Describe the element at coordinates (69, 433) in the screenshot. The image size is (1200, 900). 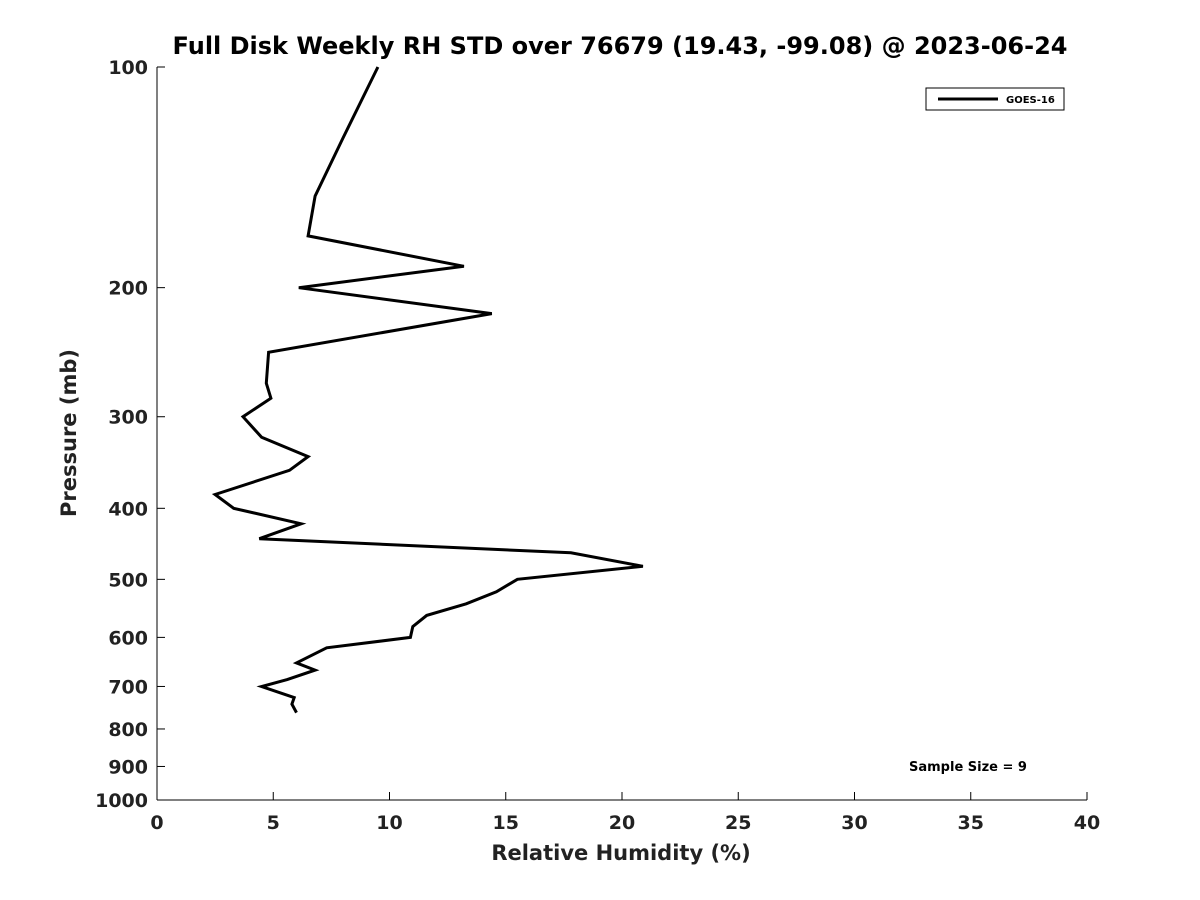
I see `y-axis-label: Pressure (mb)` at that location.